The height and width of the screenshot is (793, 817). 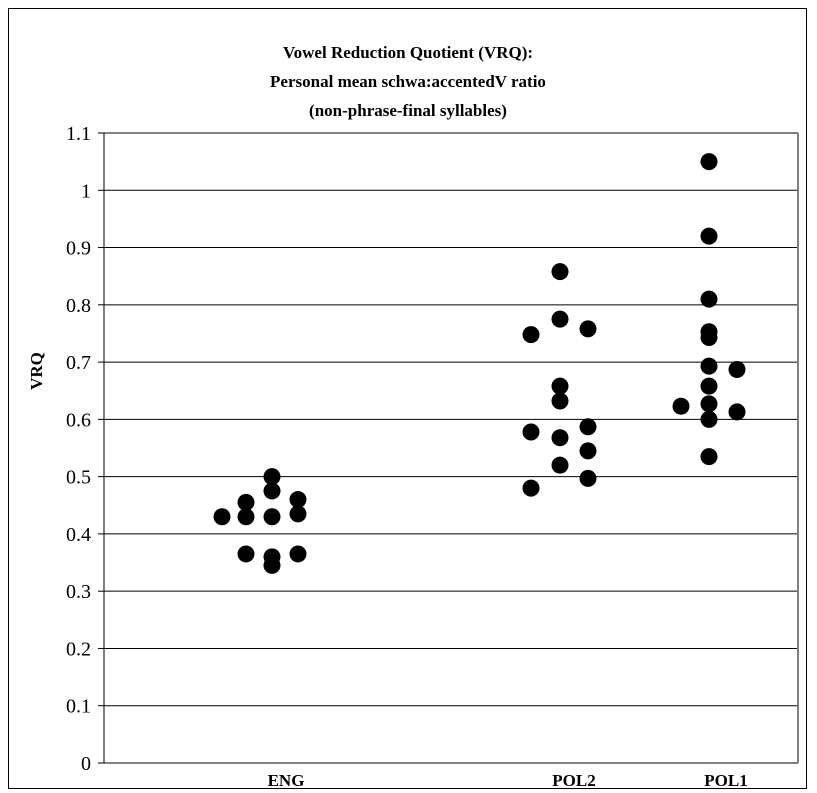 What do you see at coordinates (36, 371) in the screenshot?
I see `y-axis-title: VRQ` at bounding box center [36, 371].